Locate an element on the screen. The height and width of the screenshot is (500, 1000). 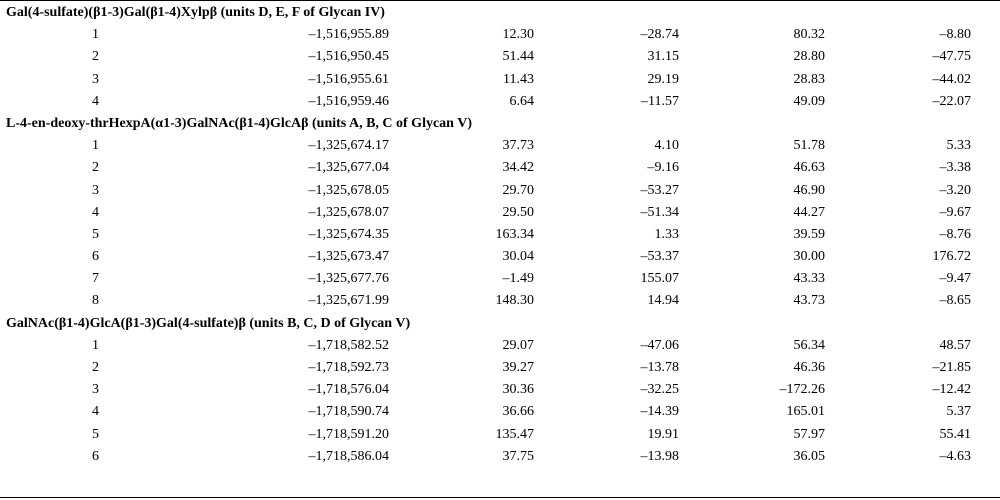
angle-2: 4.10 is located at coordinates (667, 146).